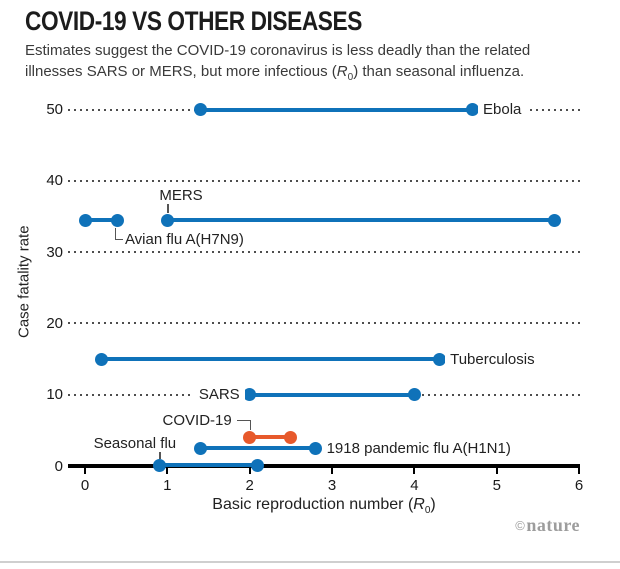 This screenshot has width=620, height=569. What do you see at coordinates (200, 448) in the screenshot?
I see `dot-1918-pandemic-flu-a-h1n1-min` at bounding box center [200, 448].